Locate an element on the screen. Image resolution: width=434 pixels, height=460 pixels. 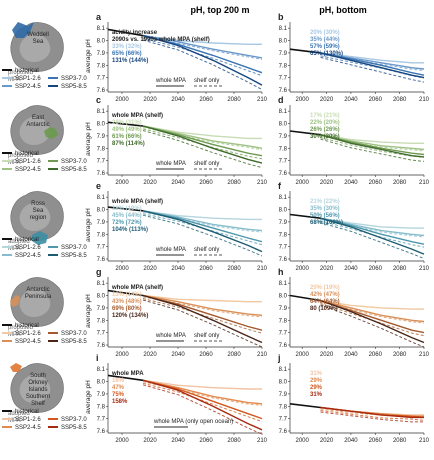
legend-label: historical is located at coordinates (27, 326).